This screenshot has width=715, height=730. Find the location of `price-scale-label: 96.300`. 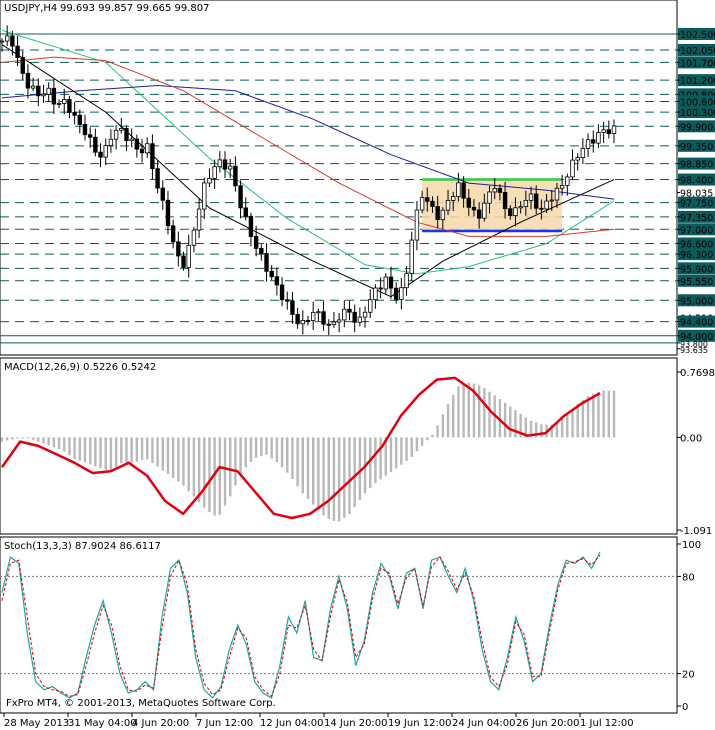

price-scale-label: 96.300 is located at coordinates (696, 255).